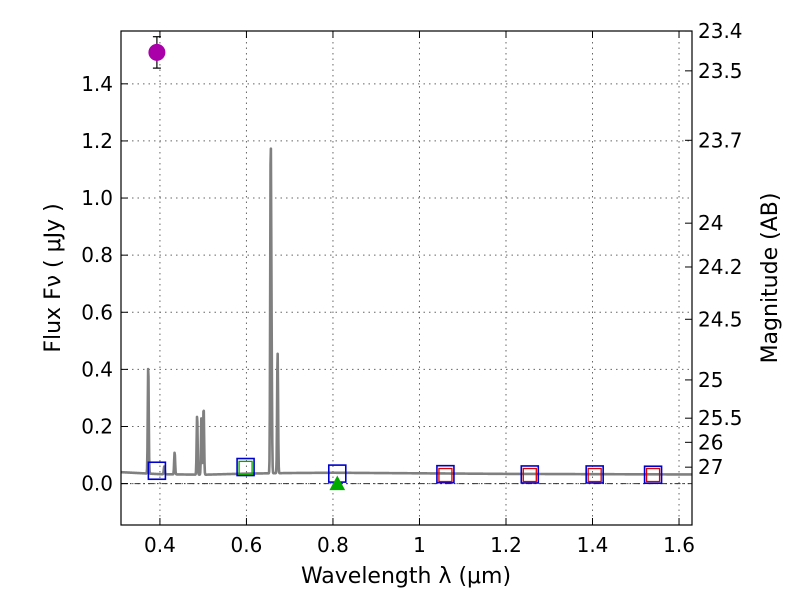 This screenshot has height=600, width=800. Describe the element at coordinates (770, 278) in the screenshot. I see `right-axis-label: Magnitude (AB)` at that location.